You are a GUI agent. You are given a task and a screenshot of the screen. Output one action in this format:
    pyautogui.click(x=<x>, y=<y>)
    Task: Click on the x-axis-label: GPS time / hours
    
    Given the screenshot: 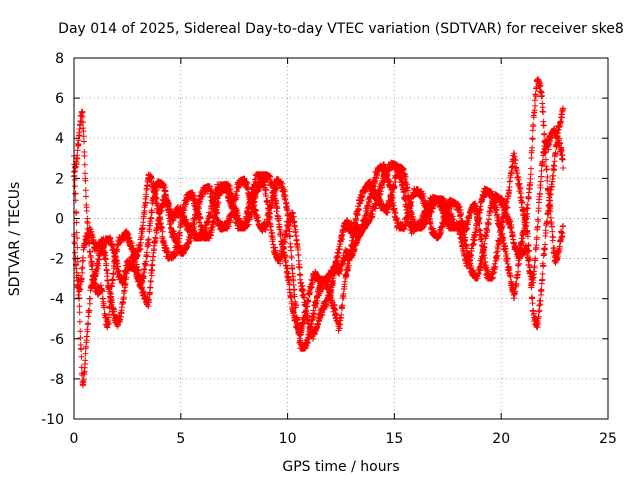 What is the action you would take?
    pyautogui.click(x=340, y=467)
    